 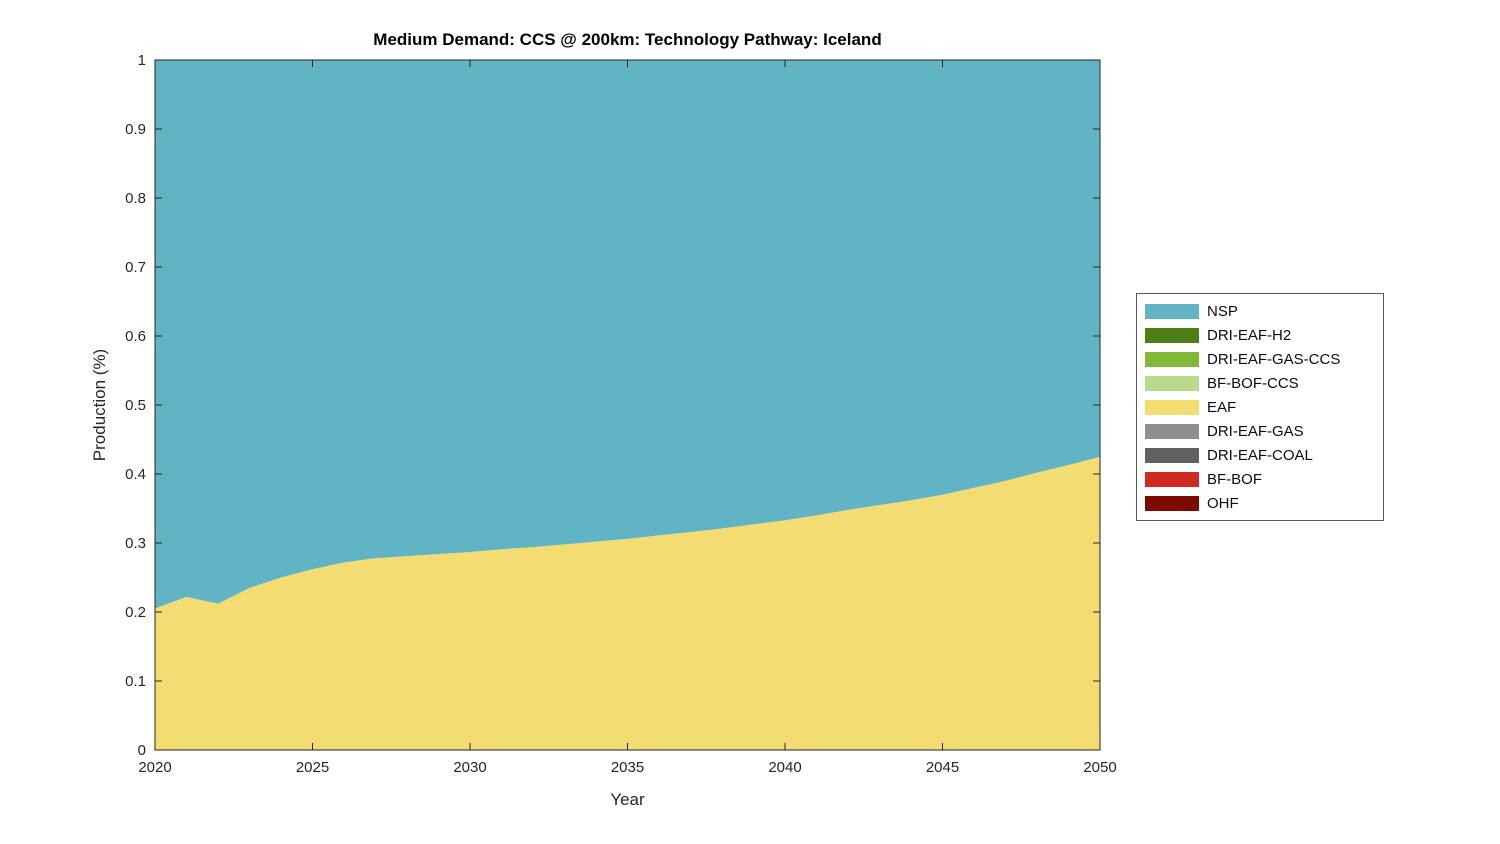 I want to click on legend-item: BF-BOF, so click(x=1264, y=479).